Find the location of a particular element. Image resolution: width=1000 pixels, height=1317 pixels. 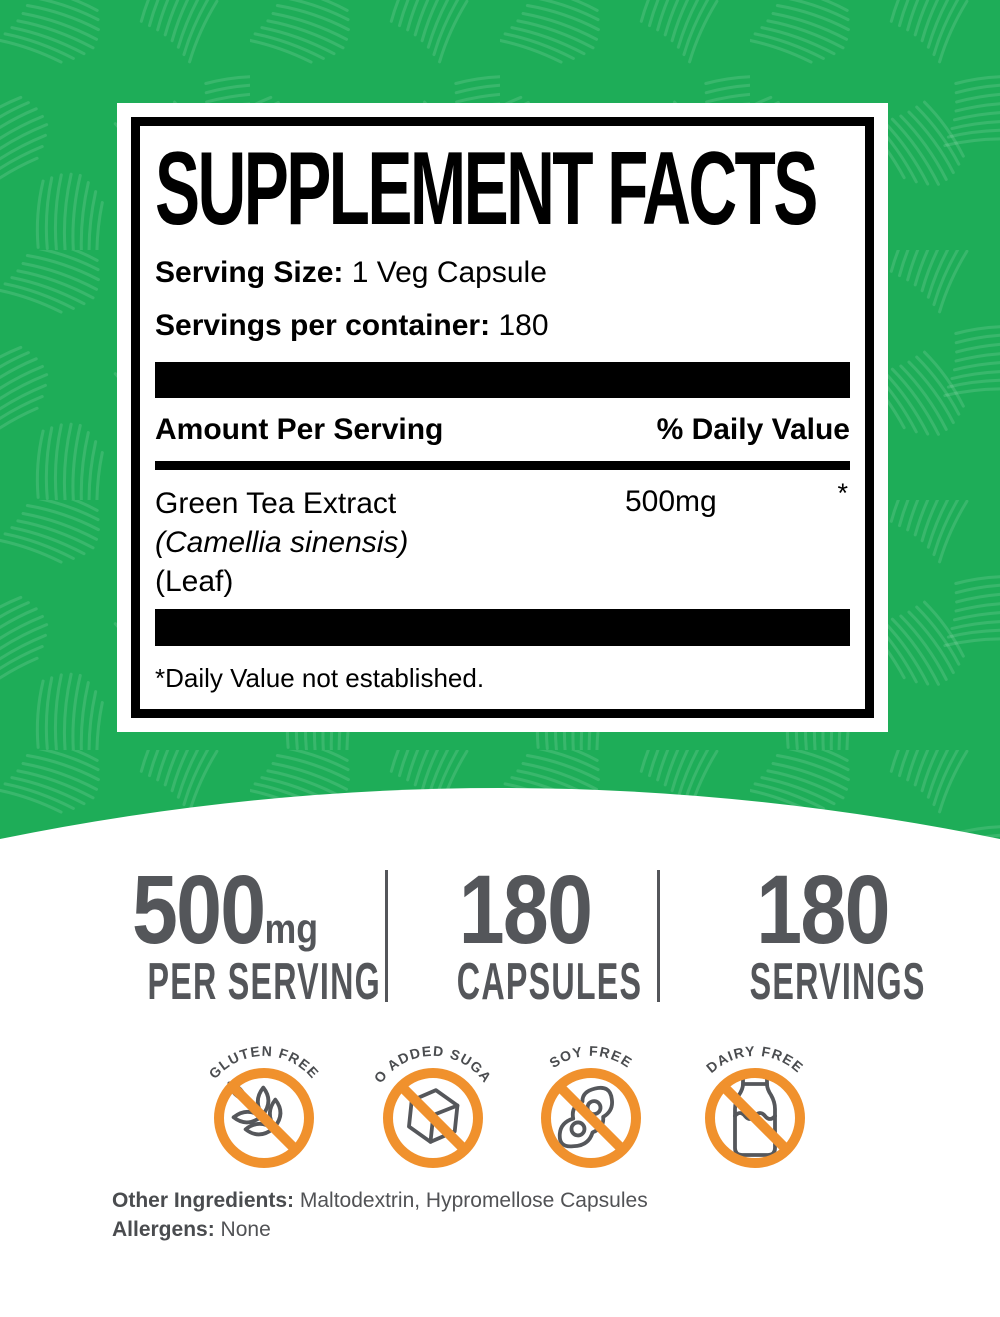

facts-title: SUPPLEMENT FACTS is located at coordinates (502, 189).